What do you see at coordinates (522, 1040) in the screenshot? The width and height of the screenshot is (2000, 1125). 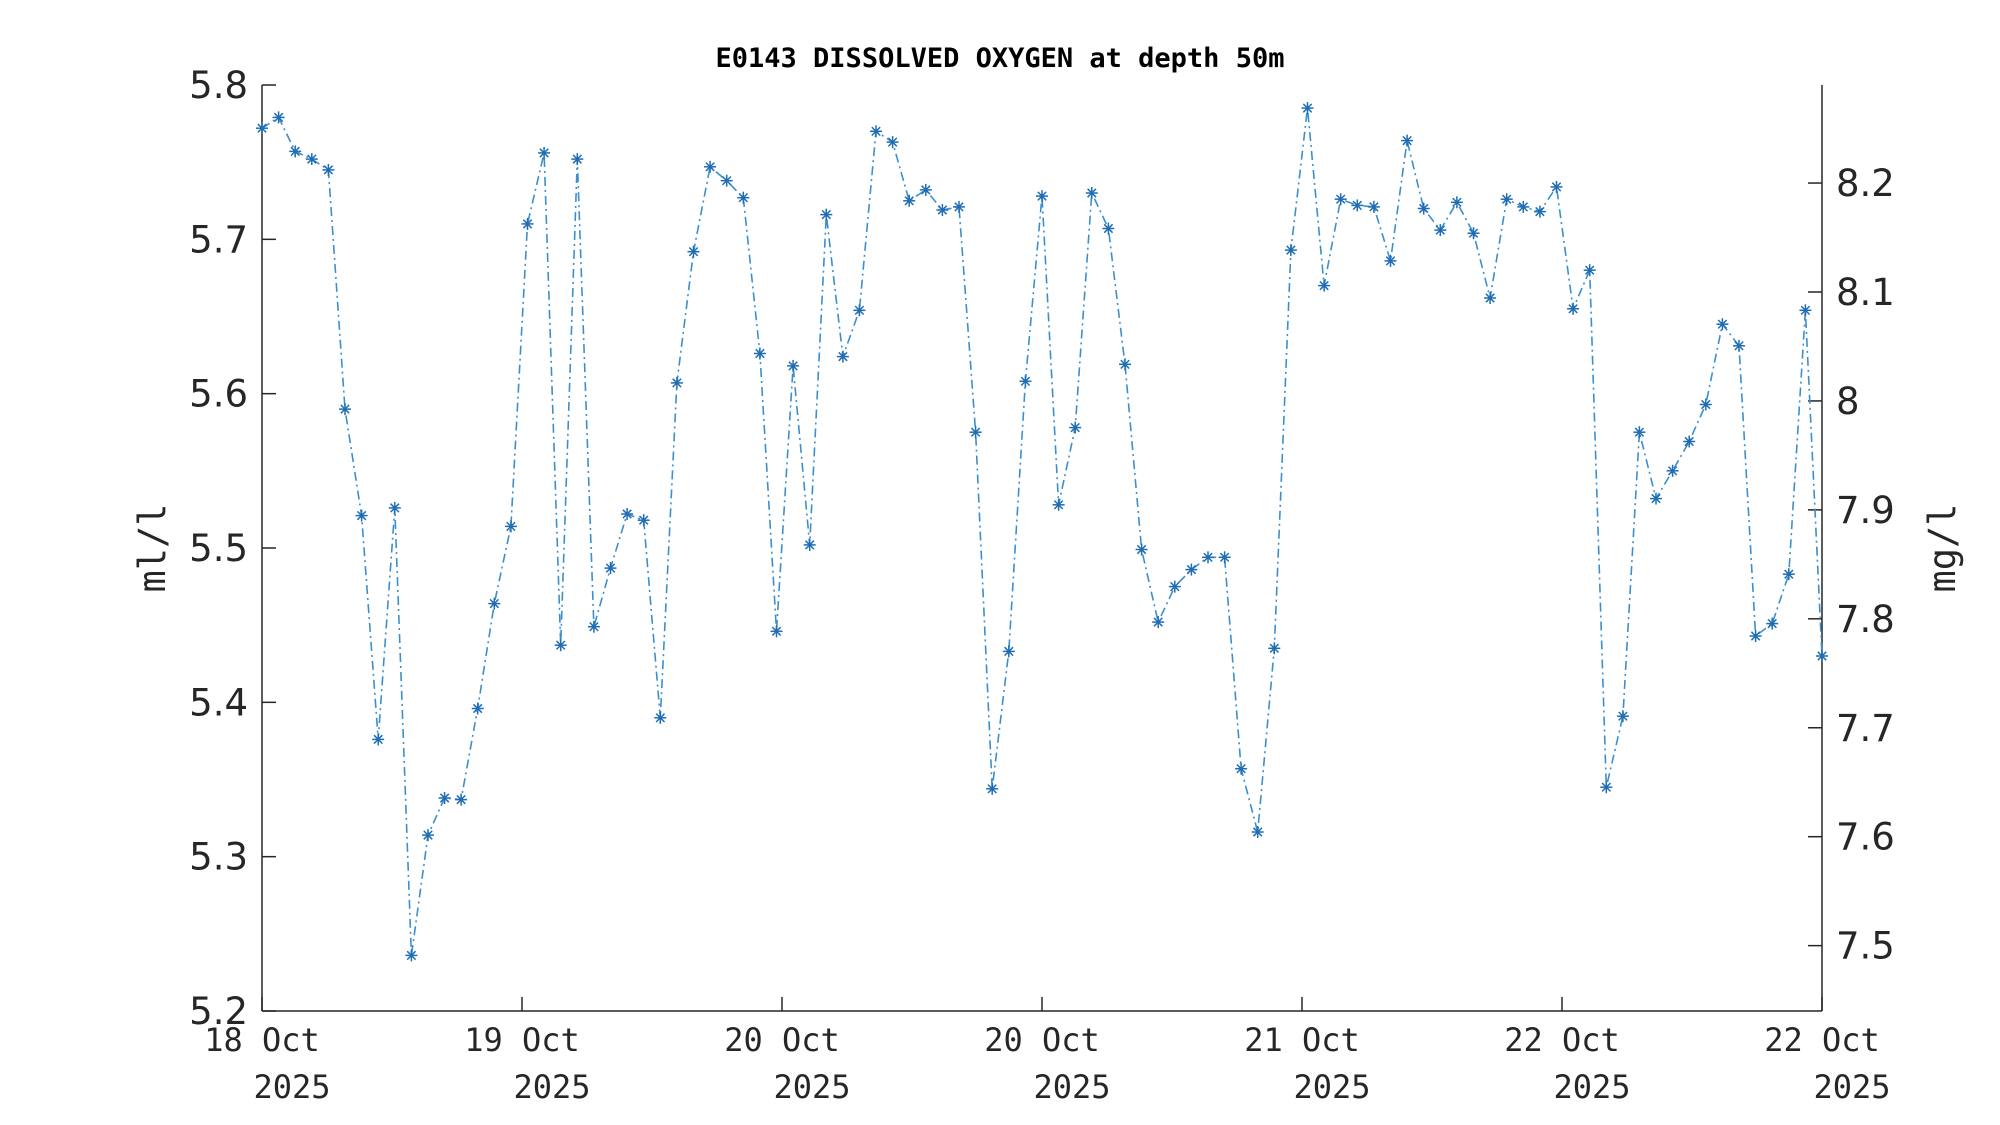 I see `x-tick-label-day: 19 Oct` at bounding box center [522, 1040].